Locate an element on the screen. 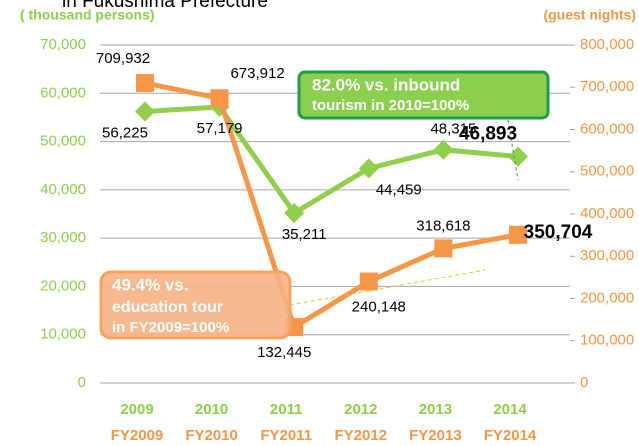  x2-tick-label: FY2013 is located at coordinates (435, 435).